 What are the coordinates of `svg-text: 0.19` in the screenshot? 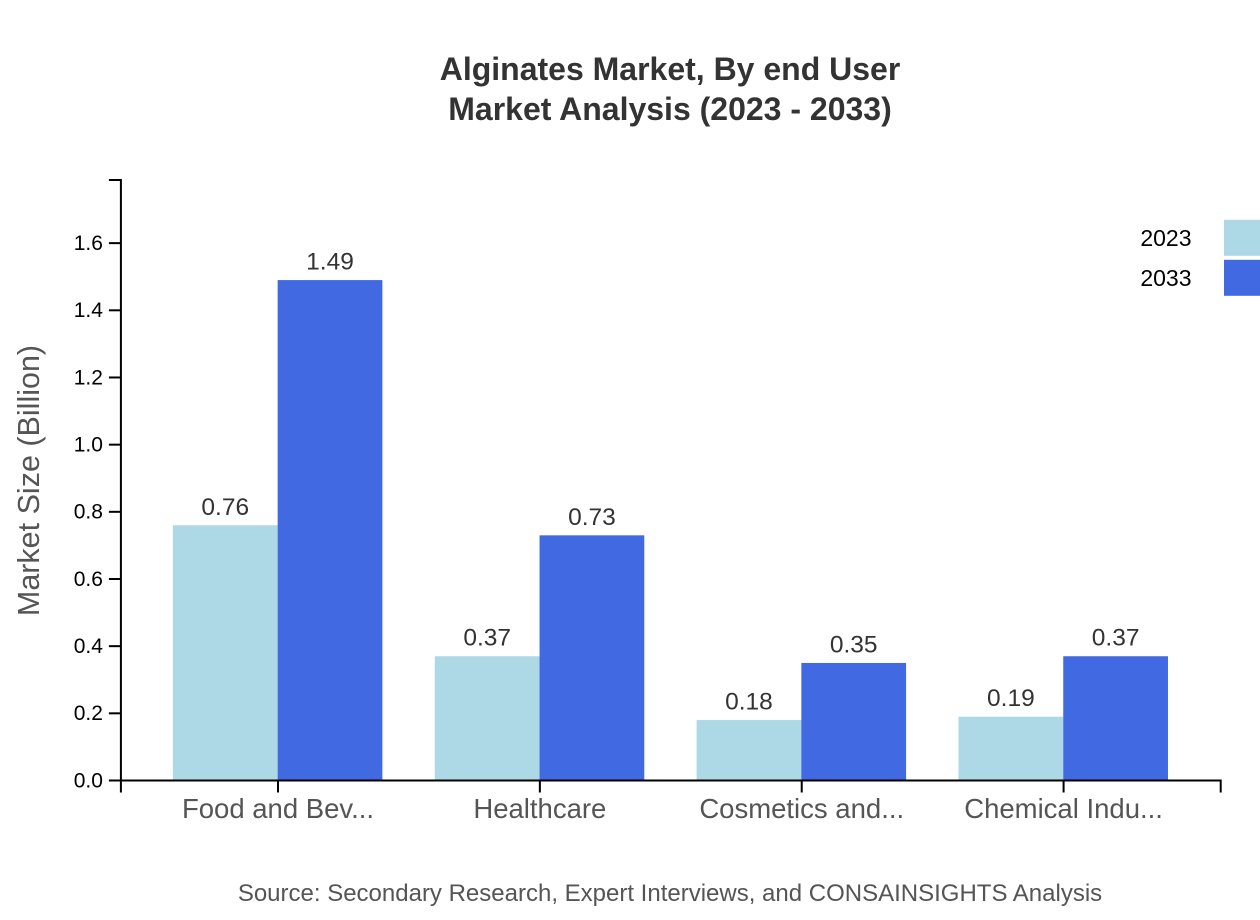 It's located at (1011, 698).